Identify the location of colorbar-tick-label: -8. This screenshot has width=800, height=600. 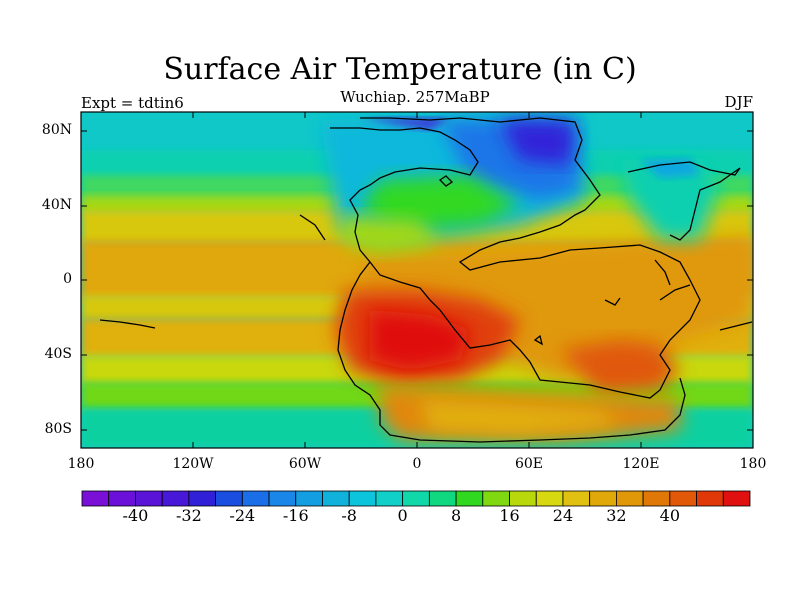
(349, 515).